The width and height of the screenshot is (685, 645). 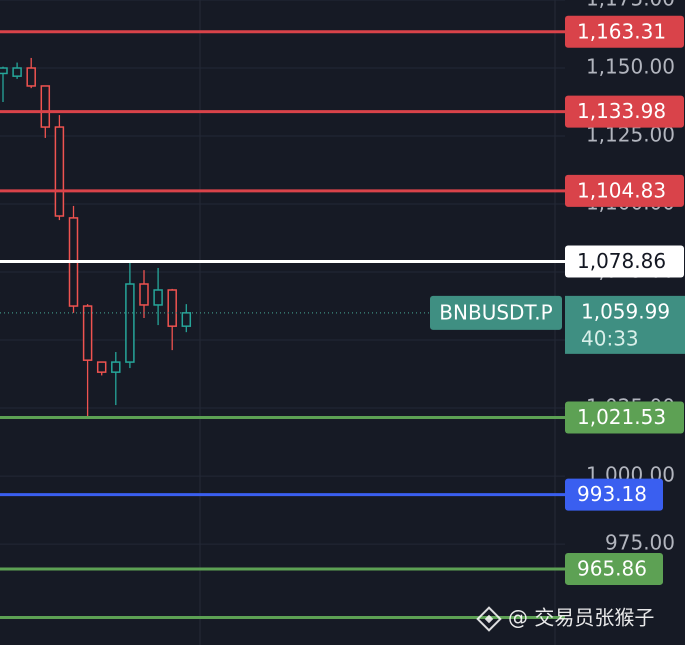 I want to click on symbol-label: BNBUSDT.P, so click(x=495, y=312).